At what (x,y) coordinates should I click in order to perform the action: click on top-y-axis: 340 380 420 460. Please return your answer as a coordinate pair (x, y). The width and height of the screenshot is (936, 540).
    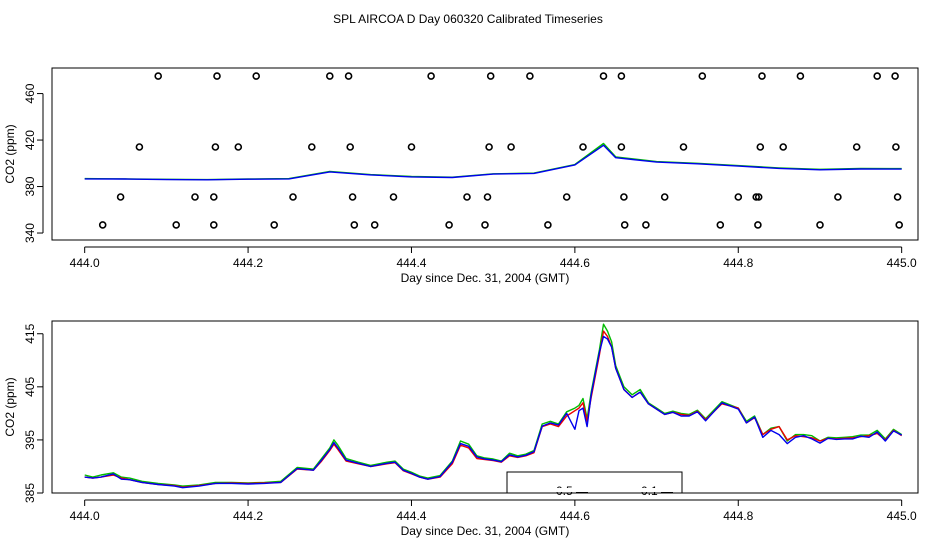
    Looking at the image, I should click on (33, 163).